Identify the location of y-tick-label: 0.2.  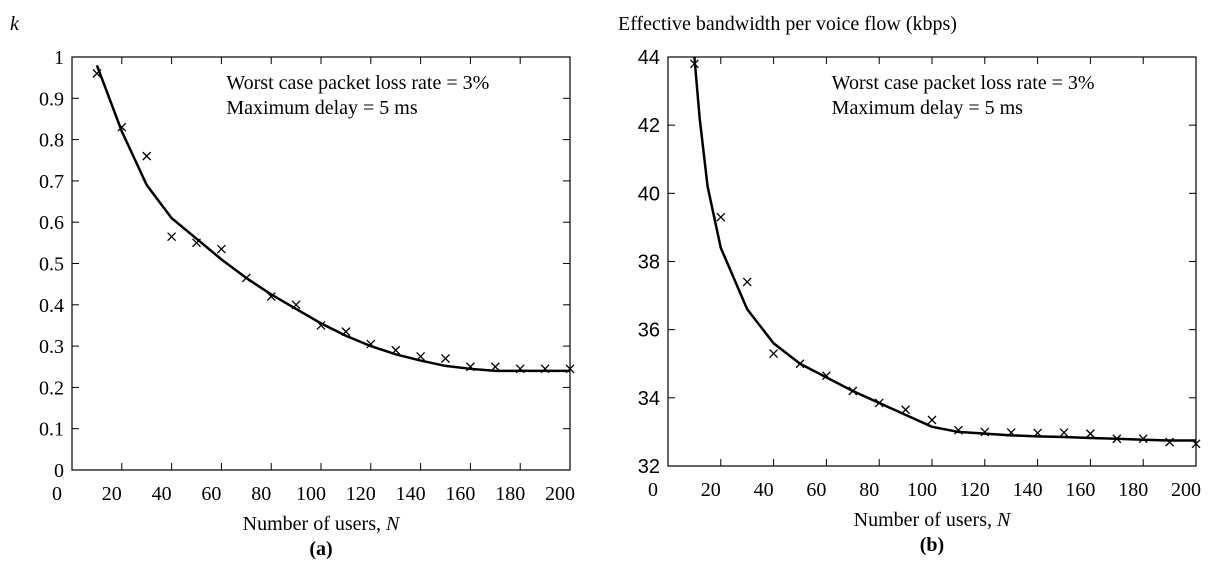
(51, 388).